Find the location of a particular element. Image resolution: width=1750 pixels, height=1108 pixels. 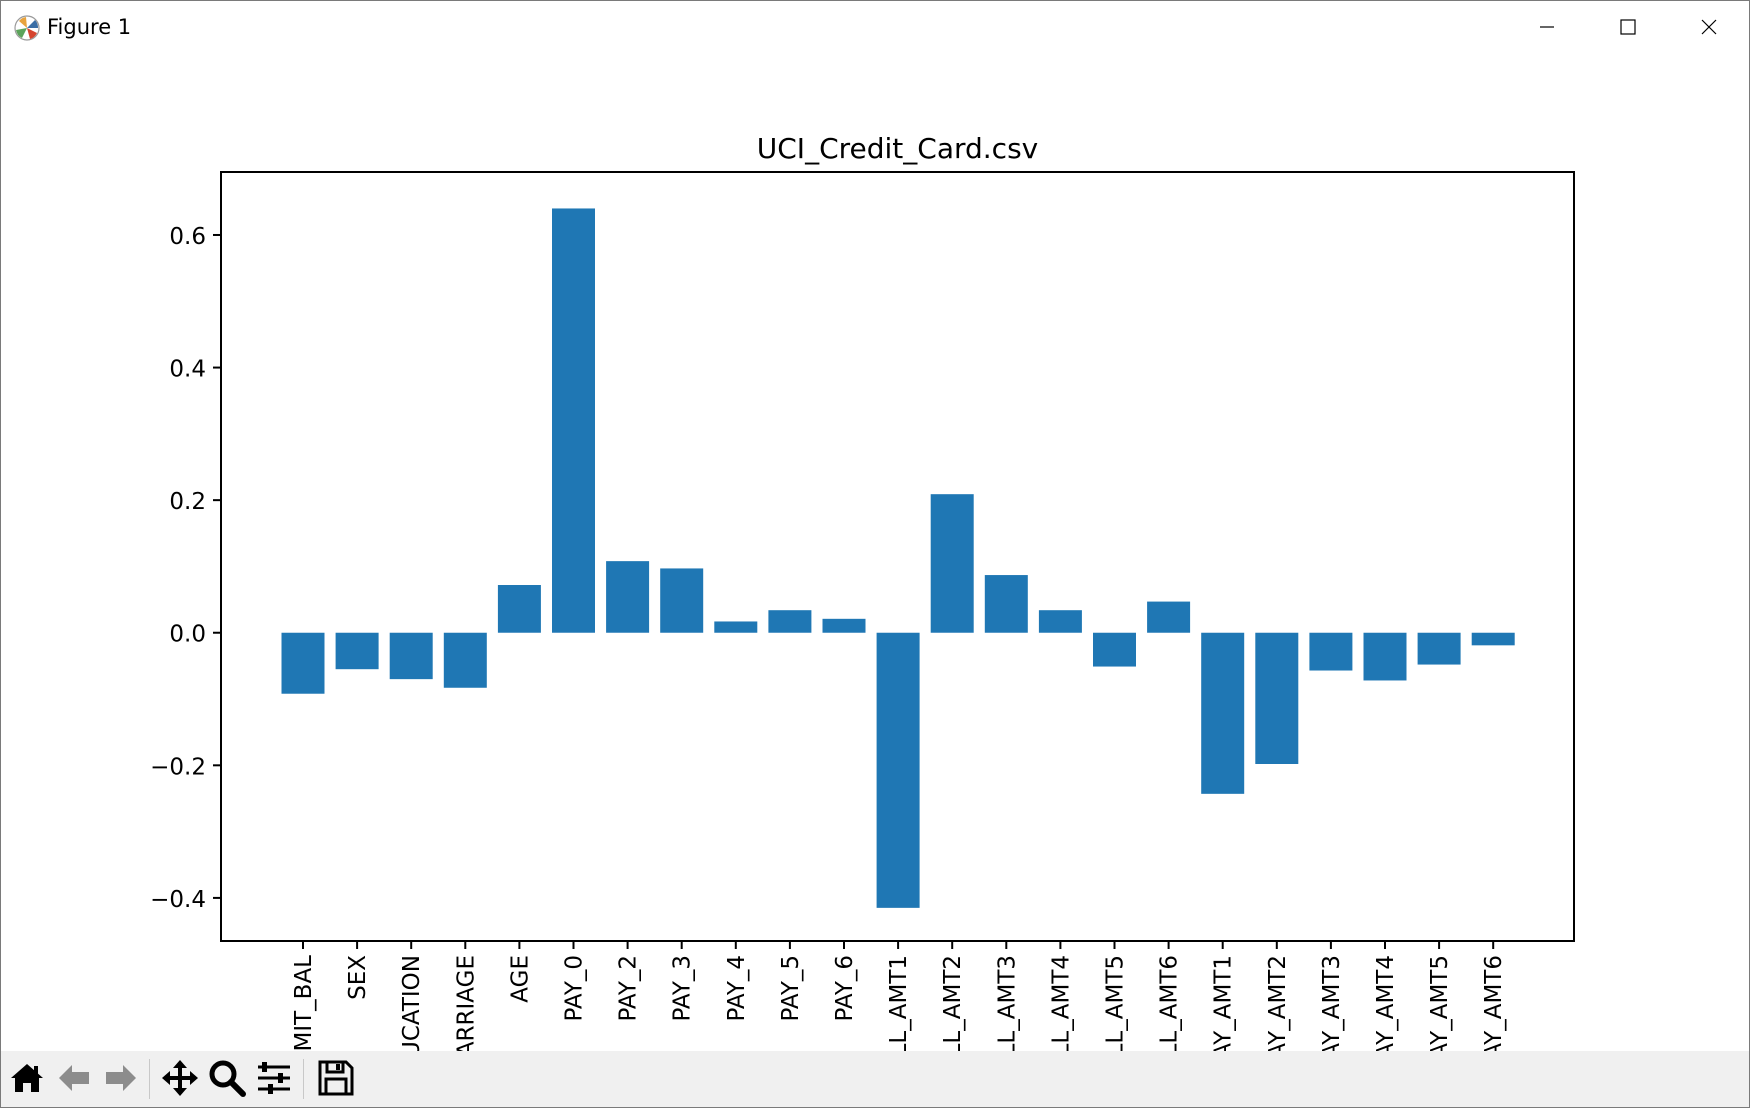

back-button is located at coordinates (74, 1078).